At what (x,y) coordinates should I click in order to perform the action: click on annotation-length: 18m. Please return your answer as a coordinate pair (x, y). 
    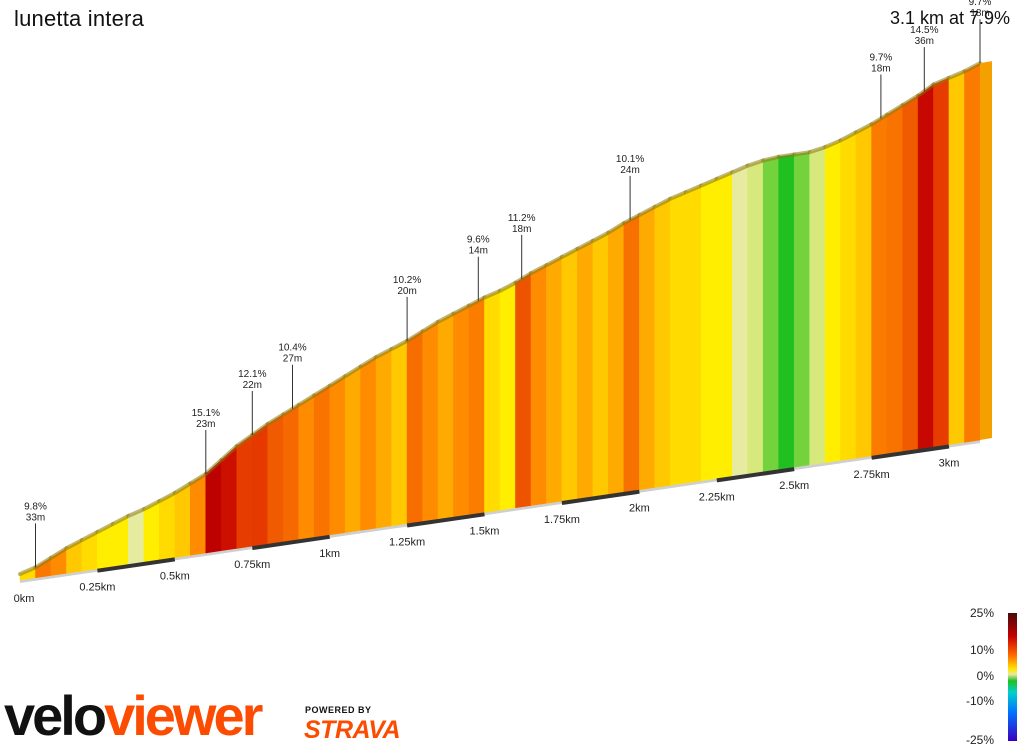
    Looking at the image, I should click on (521, 229).